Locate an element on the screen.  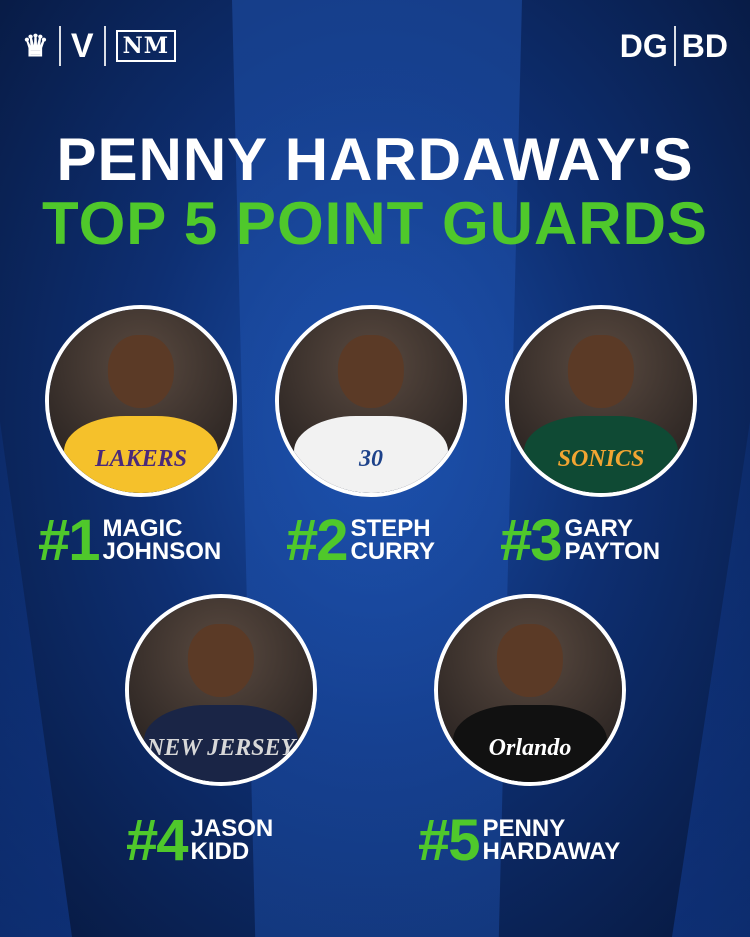
last-name: CURRY is located at coordinates (392, 551).